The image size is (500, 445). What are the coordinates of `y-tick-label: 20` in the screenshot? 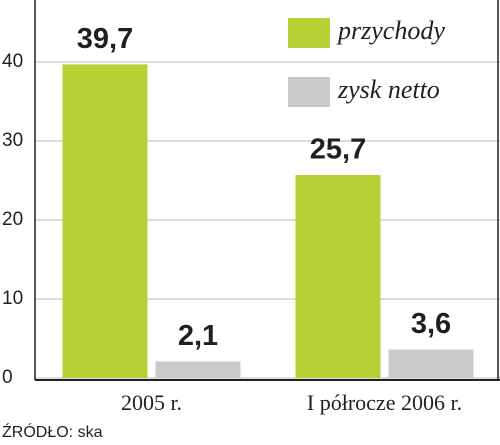 It's located at (12, 219).